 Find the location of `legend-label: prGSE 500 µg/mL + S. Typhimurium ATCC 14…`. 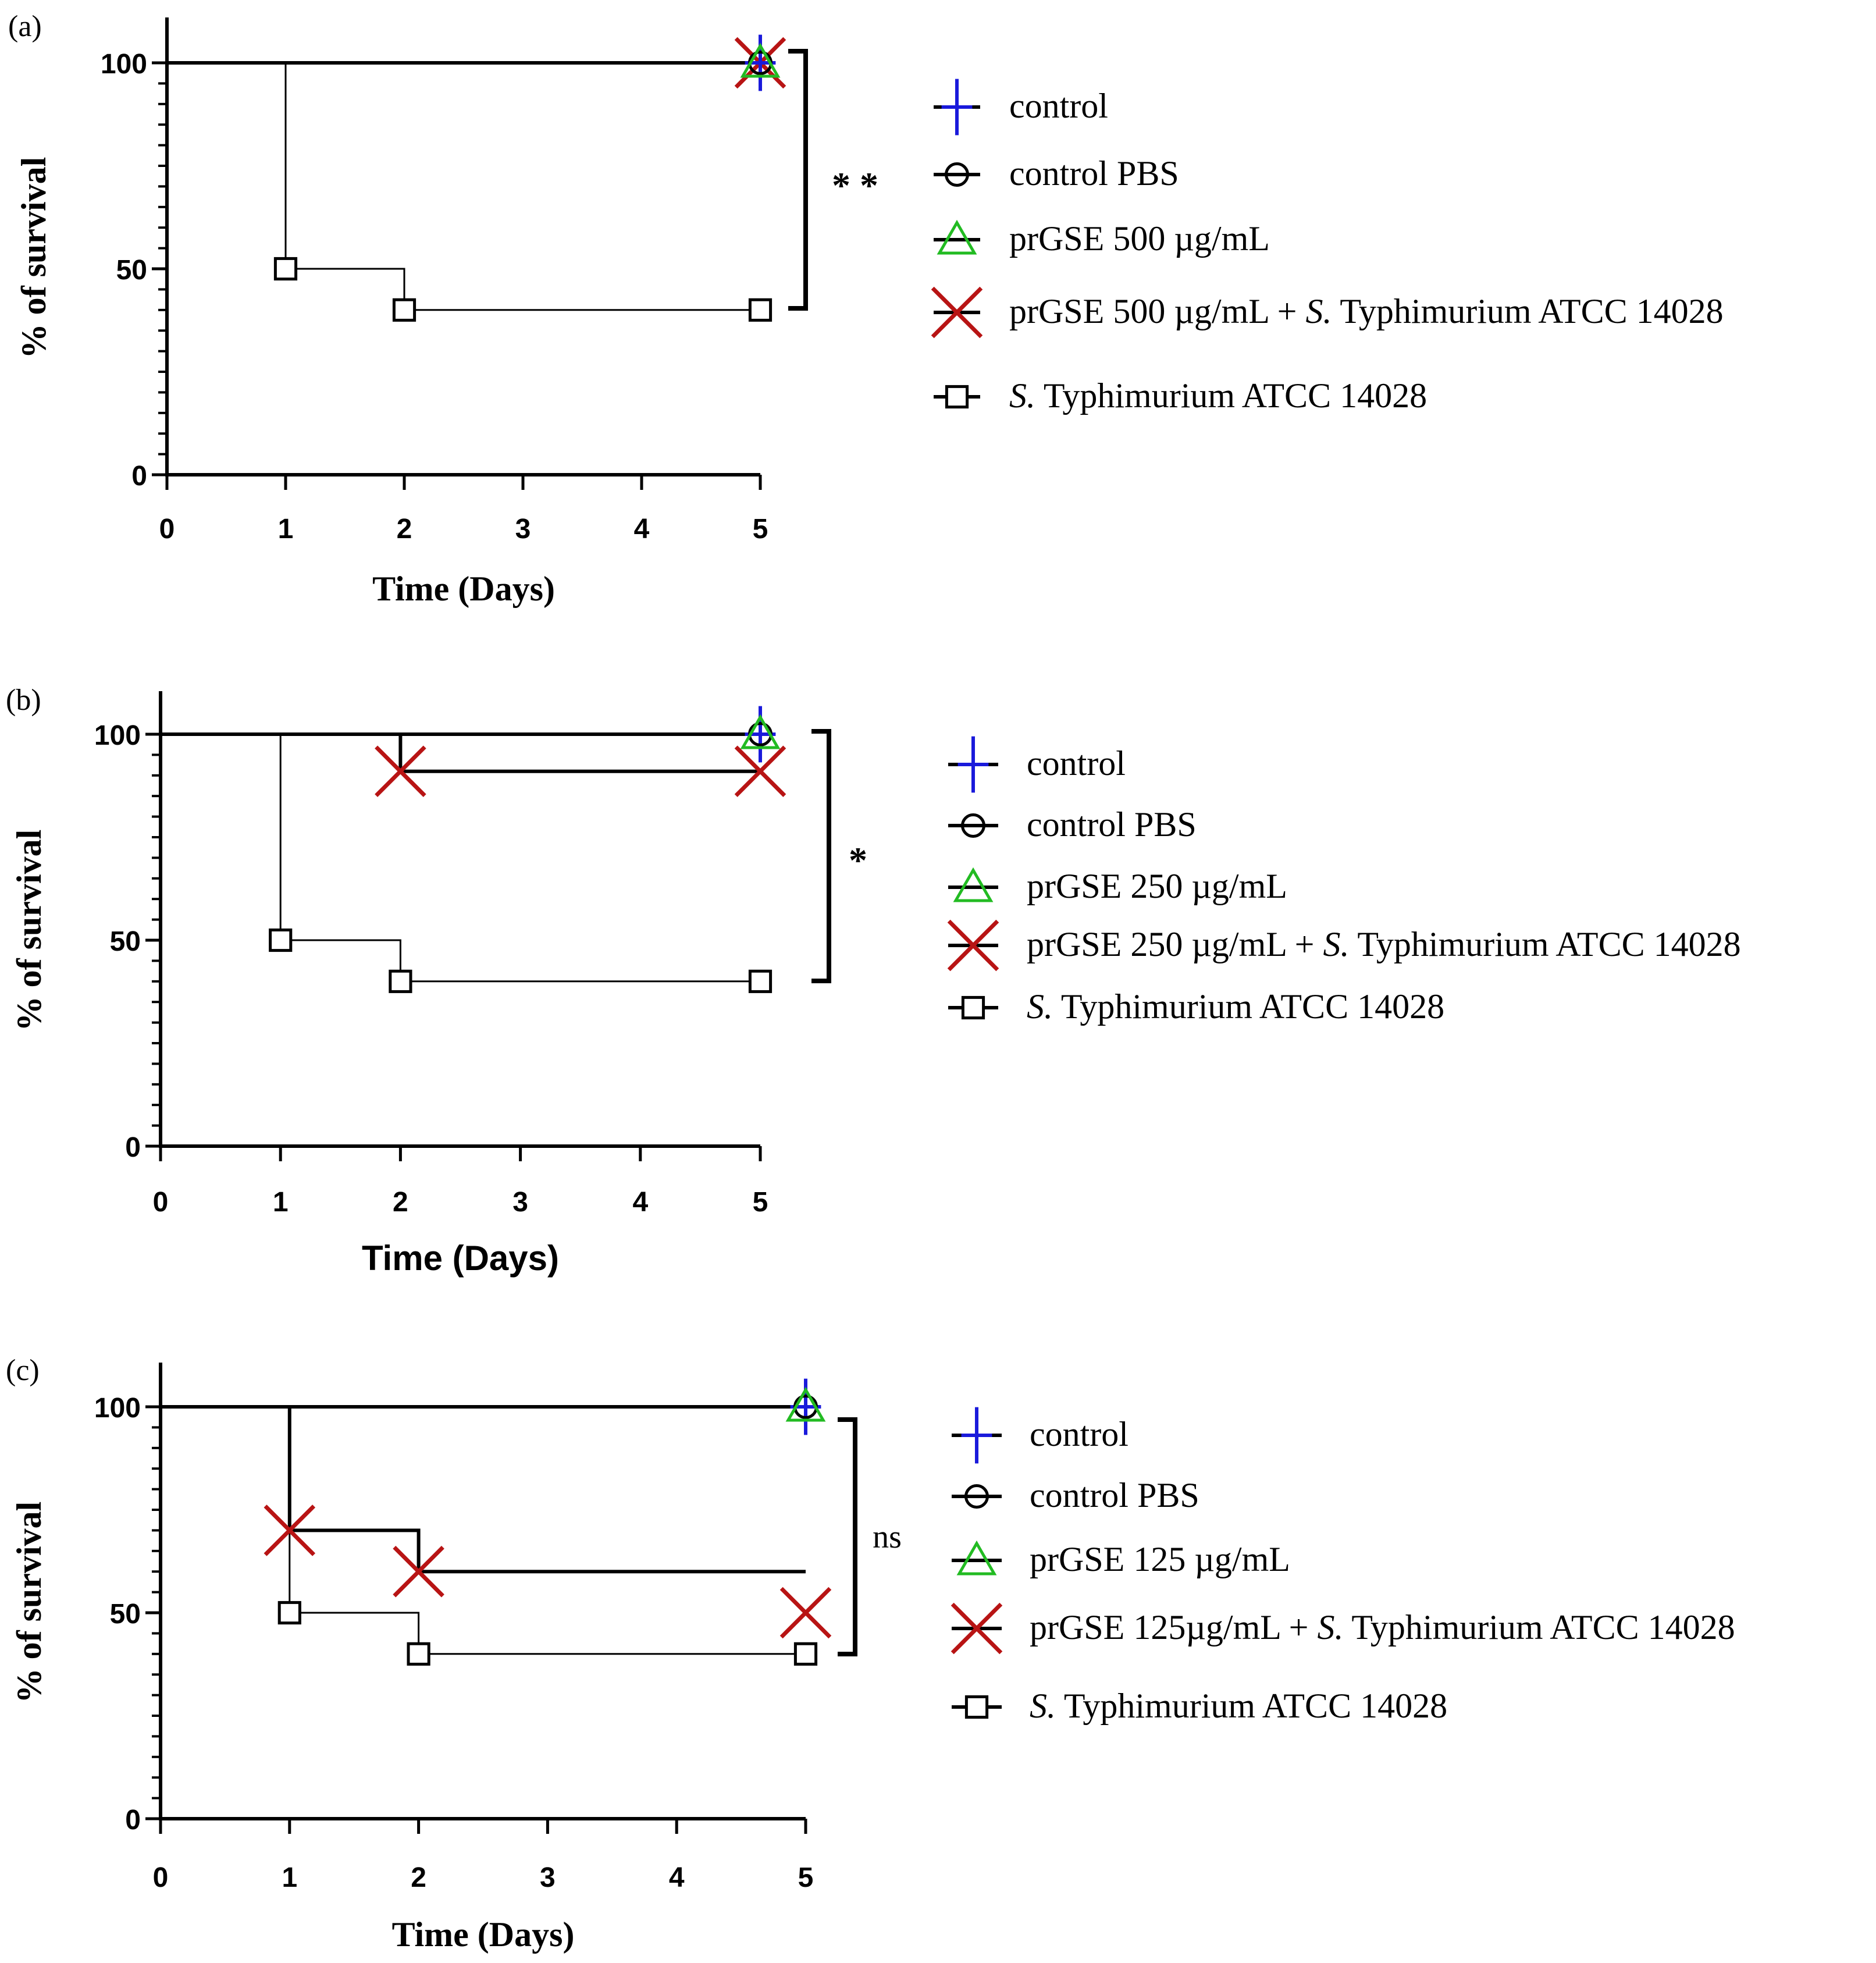

legend-label: prGSE 500 µg/mL + S. Typhimurium ATCC 14… is located at coordinates (1367, 311).